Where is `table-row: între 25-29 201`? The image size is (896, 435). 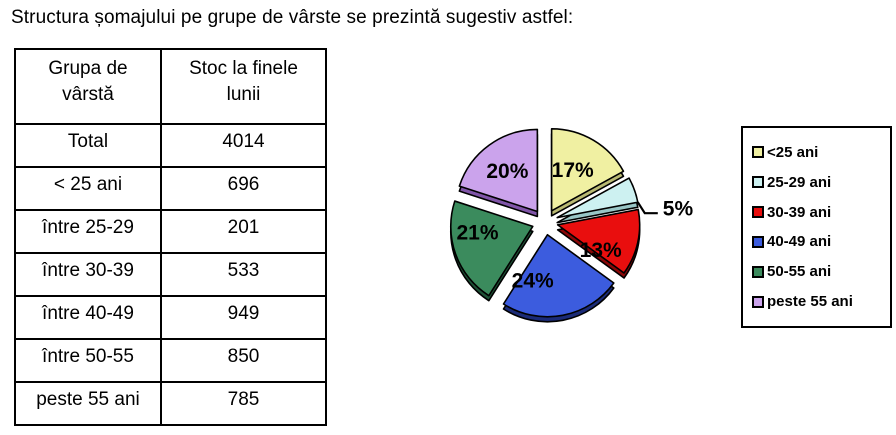 table-row: între 25-29 201 is located at coordinates (170, 231).